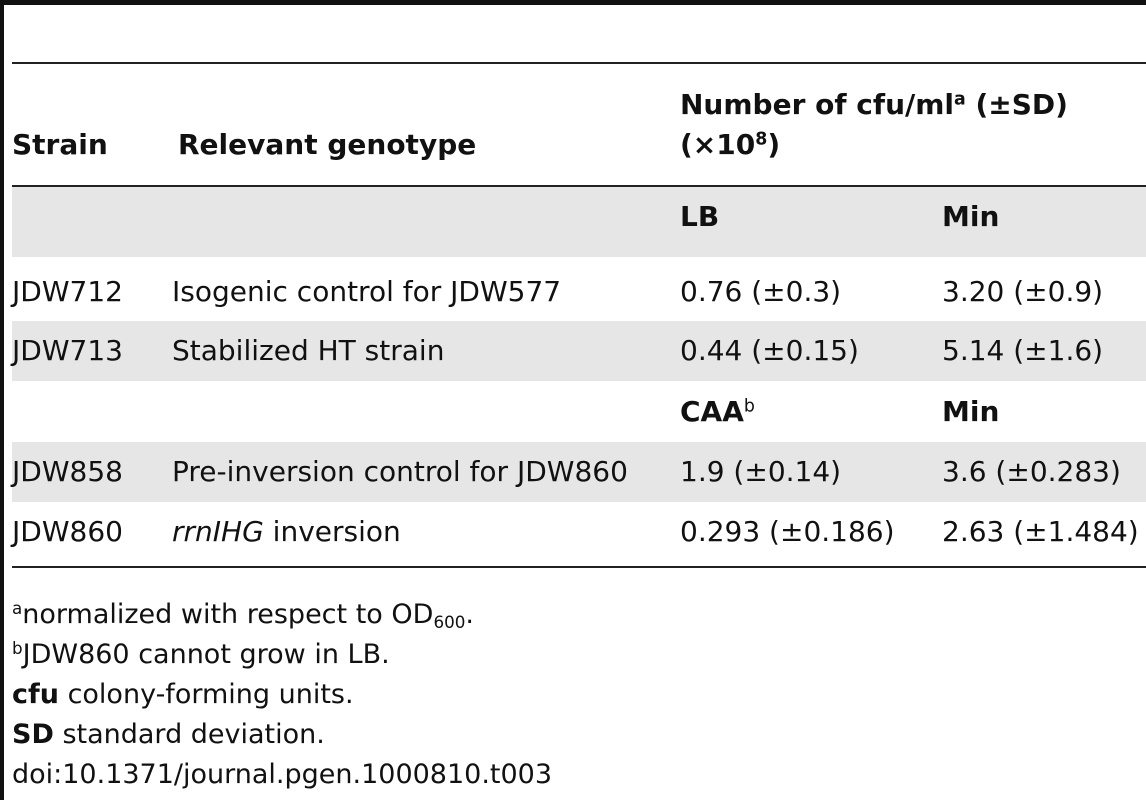  I want to click on row-strain: JDW712, so click(67, 291).